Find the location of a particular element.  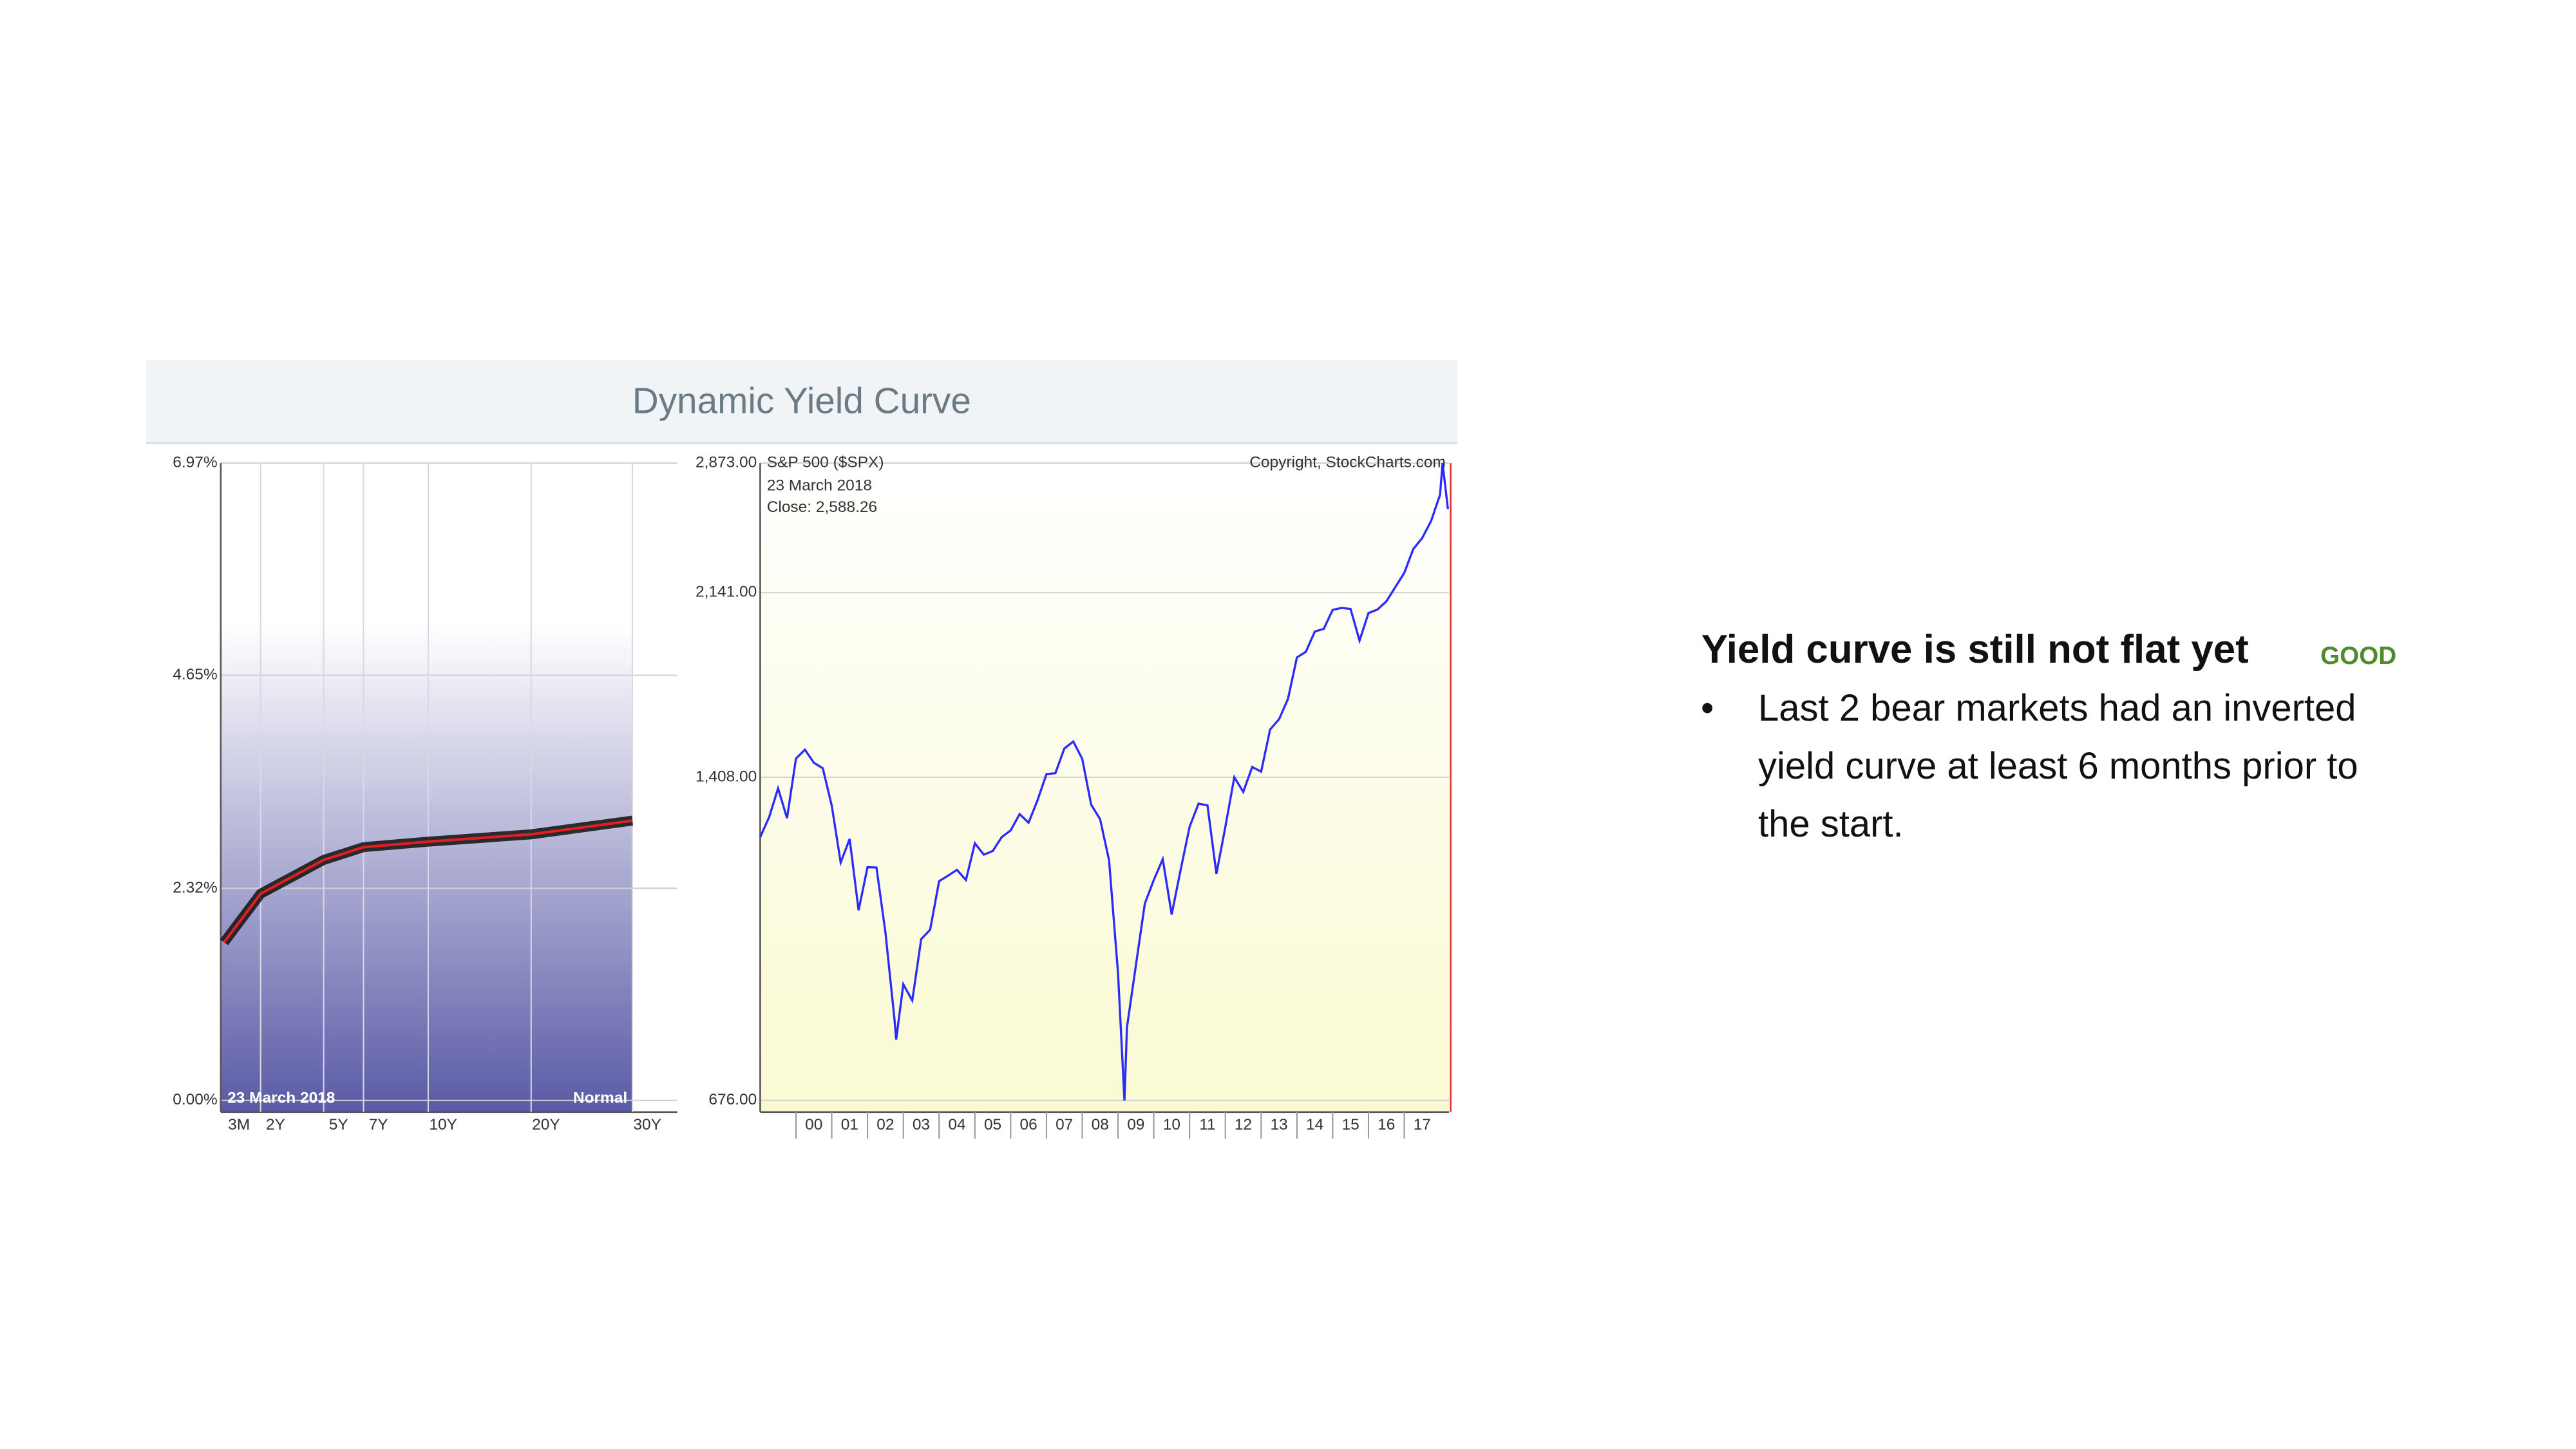

price-line is located at coordinates (1104, 781).